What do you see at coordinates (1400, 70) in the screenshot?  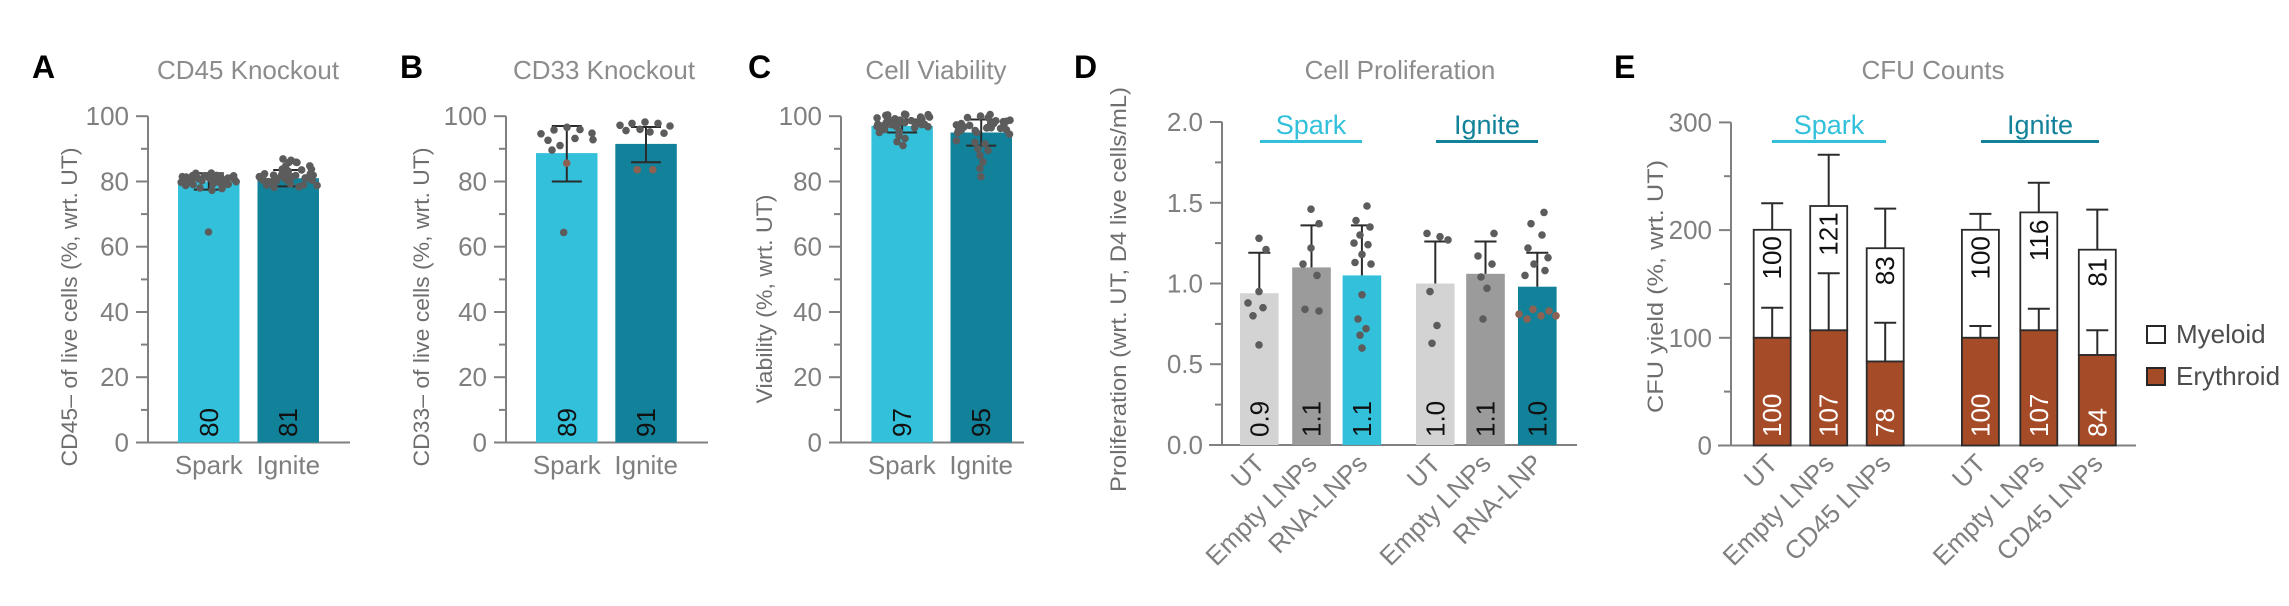 I see `svg-text: Cell Proliferation` at bounding box center [1400, 70].